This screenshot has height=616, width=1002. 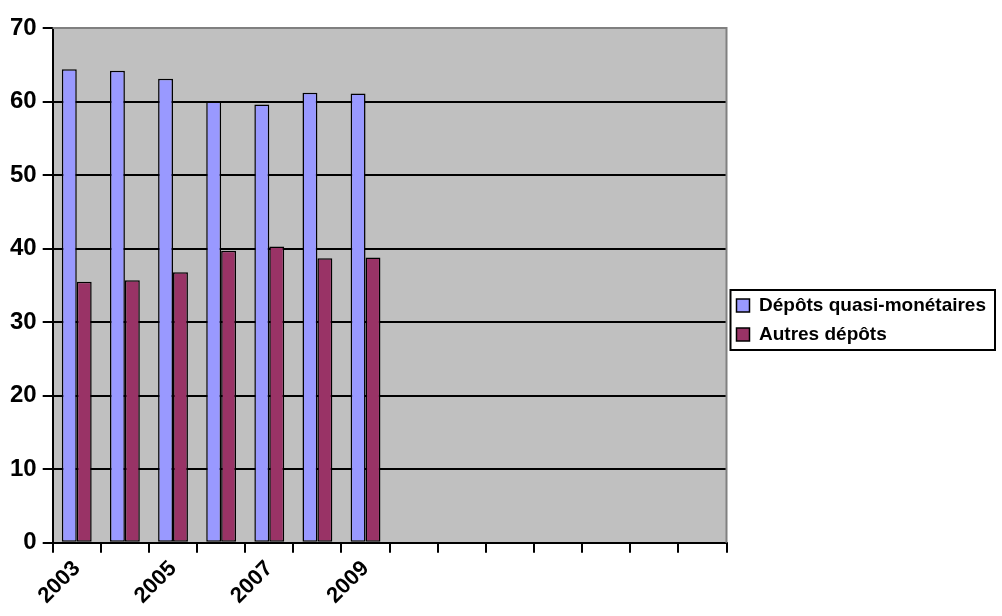 What do you see at coordinates (23, 394) in the screenshot?
I see `y-tick-label: 20` at bounding box center [23, 394].